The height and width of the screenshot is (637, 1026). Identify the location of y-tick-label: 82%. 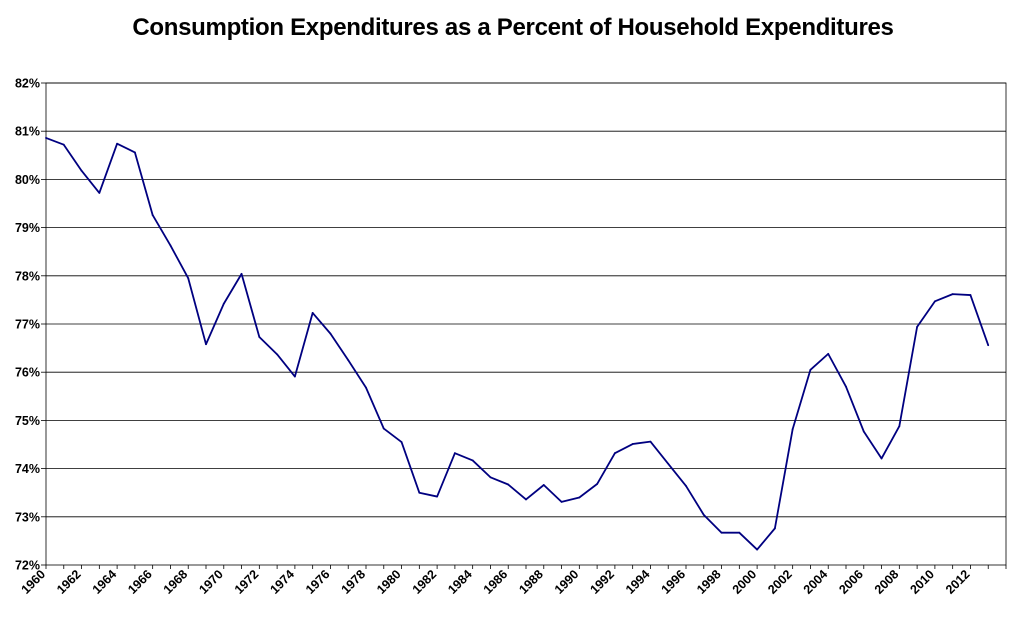
(27, 84).